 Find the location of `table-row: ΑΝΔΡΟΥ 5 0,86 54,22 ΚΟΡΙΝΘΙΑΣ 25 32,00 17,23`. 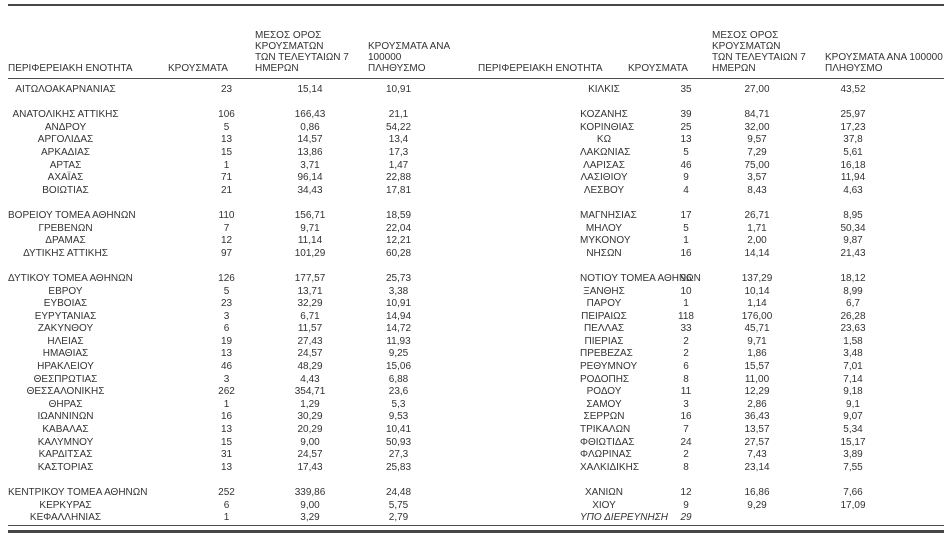

table-row: ΑΝΔΡΟΥ 5 0,86 54,22 ΚΟΡΙΝΘΙΑΣ 25 32,00 17,23 is located at coordinates (476, 128).